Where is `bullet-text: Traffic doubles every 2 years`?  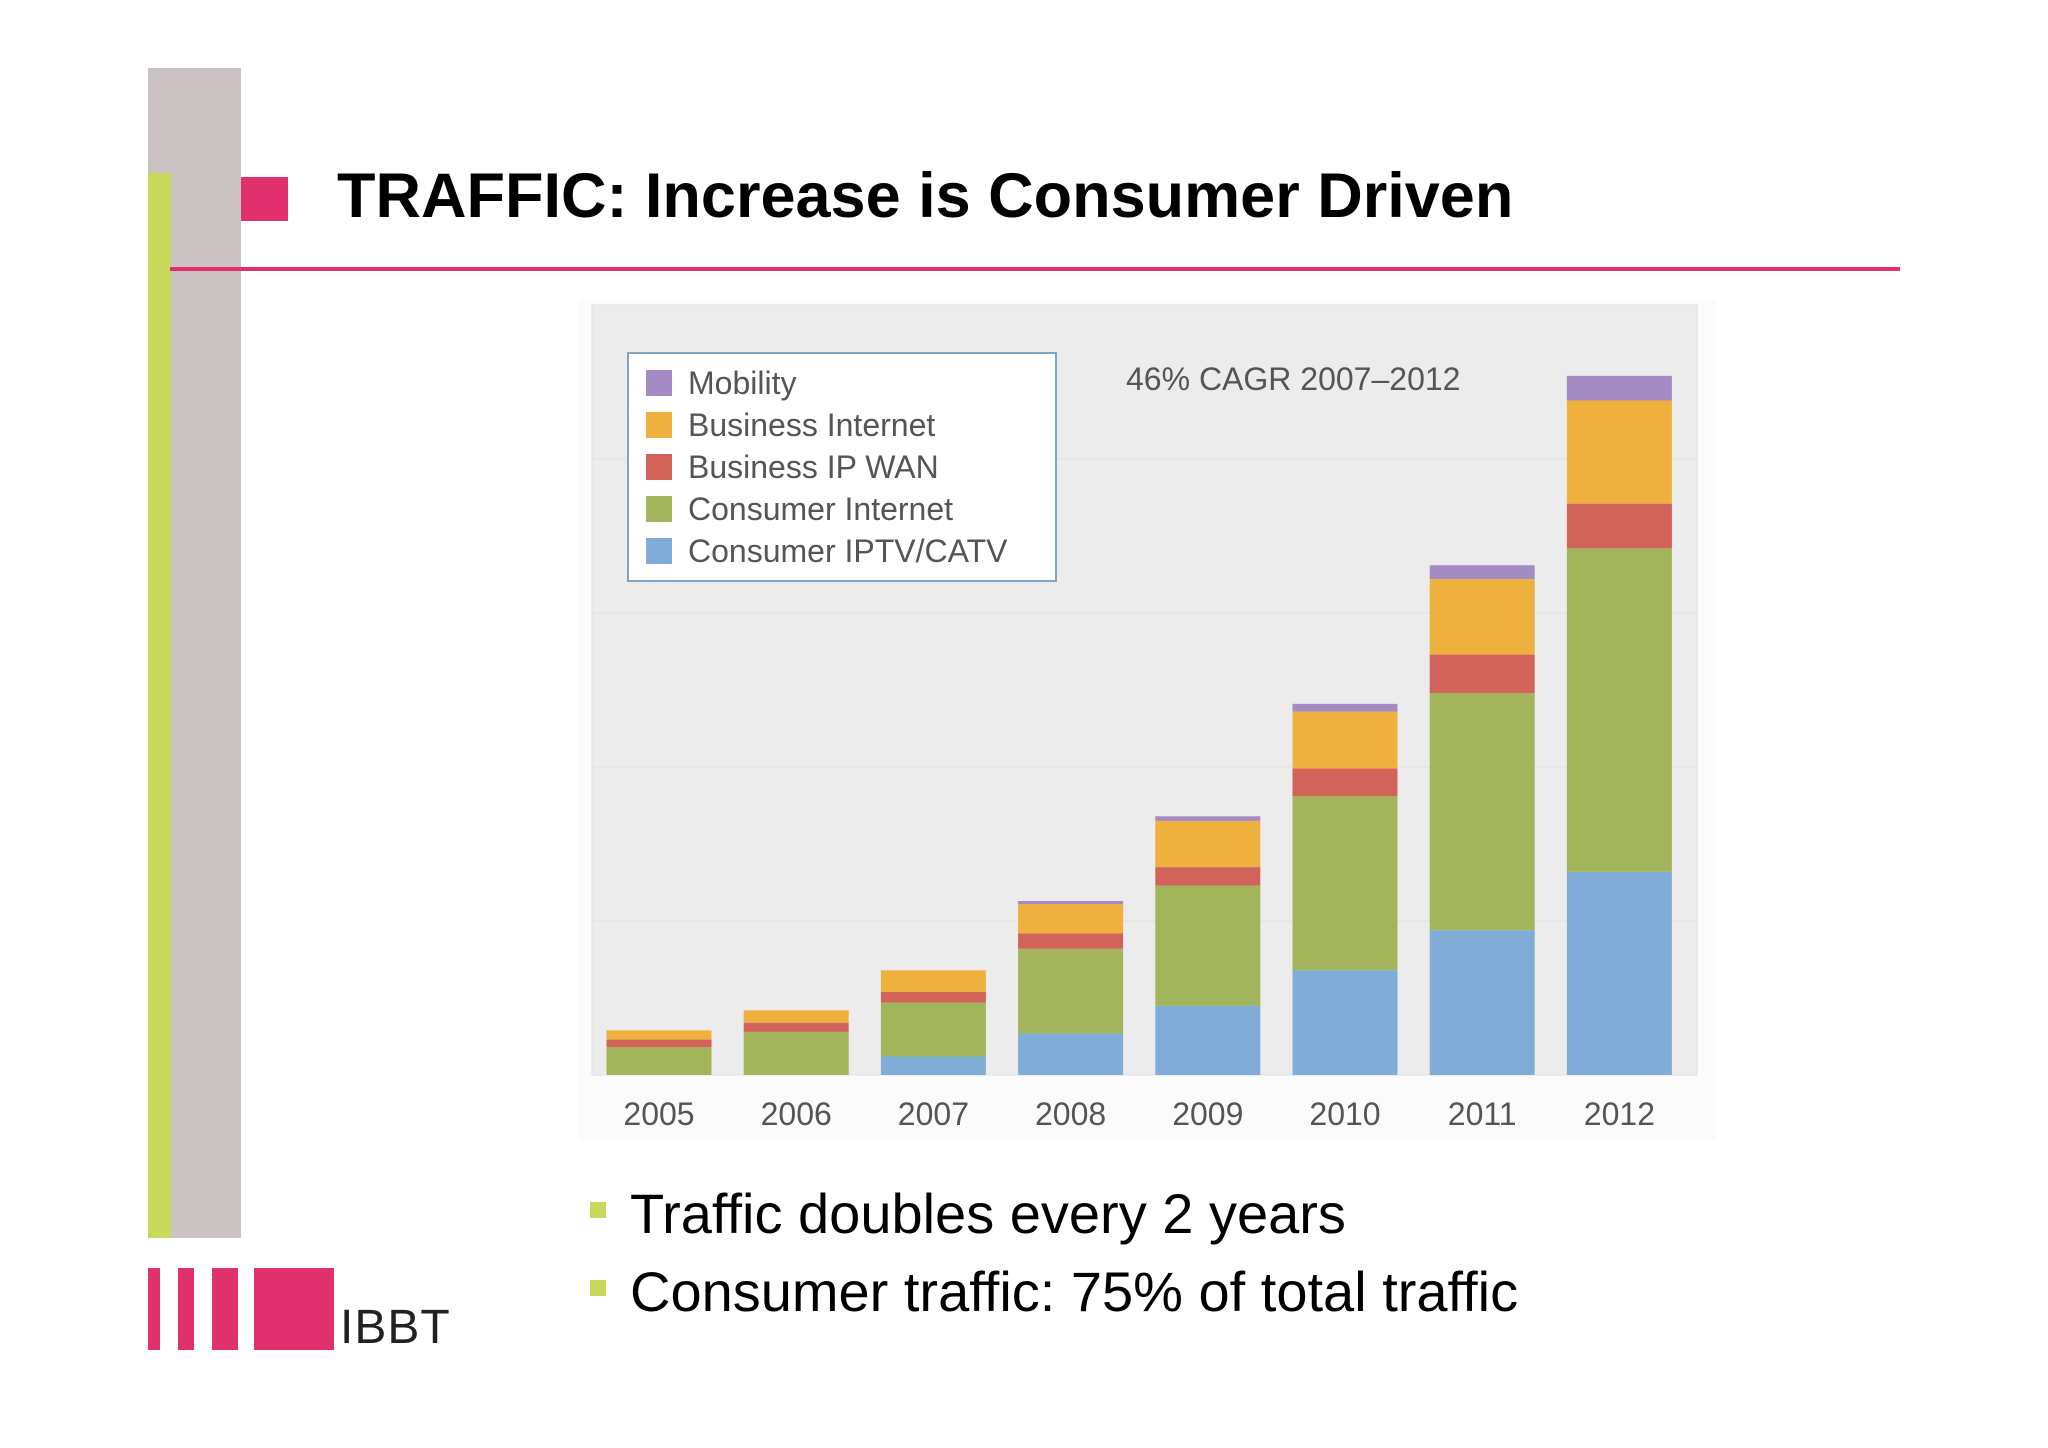 bullet-text: Traffic doubles every 2 years is located at coordinates (988, 1213).